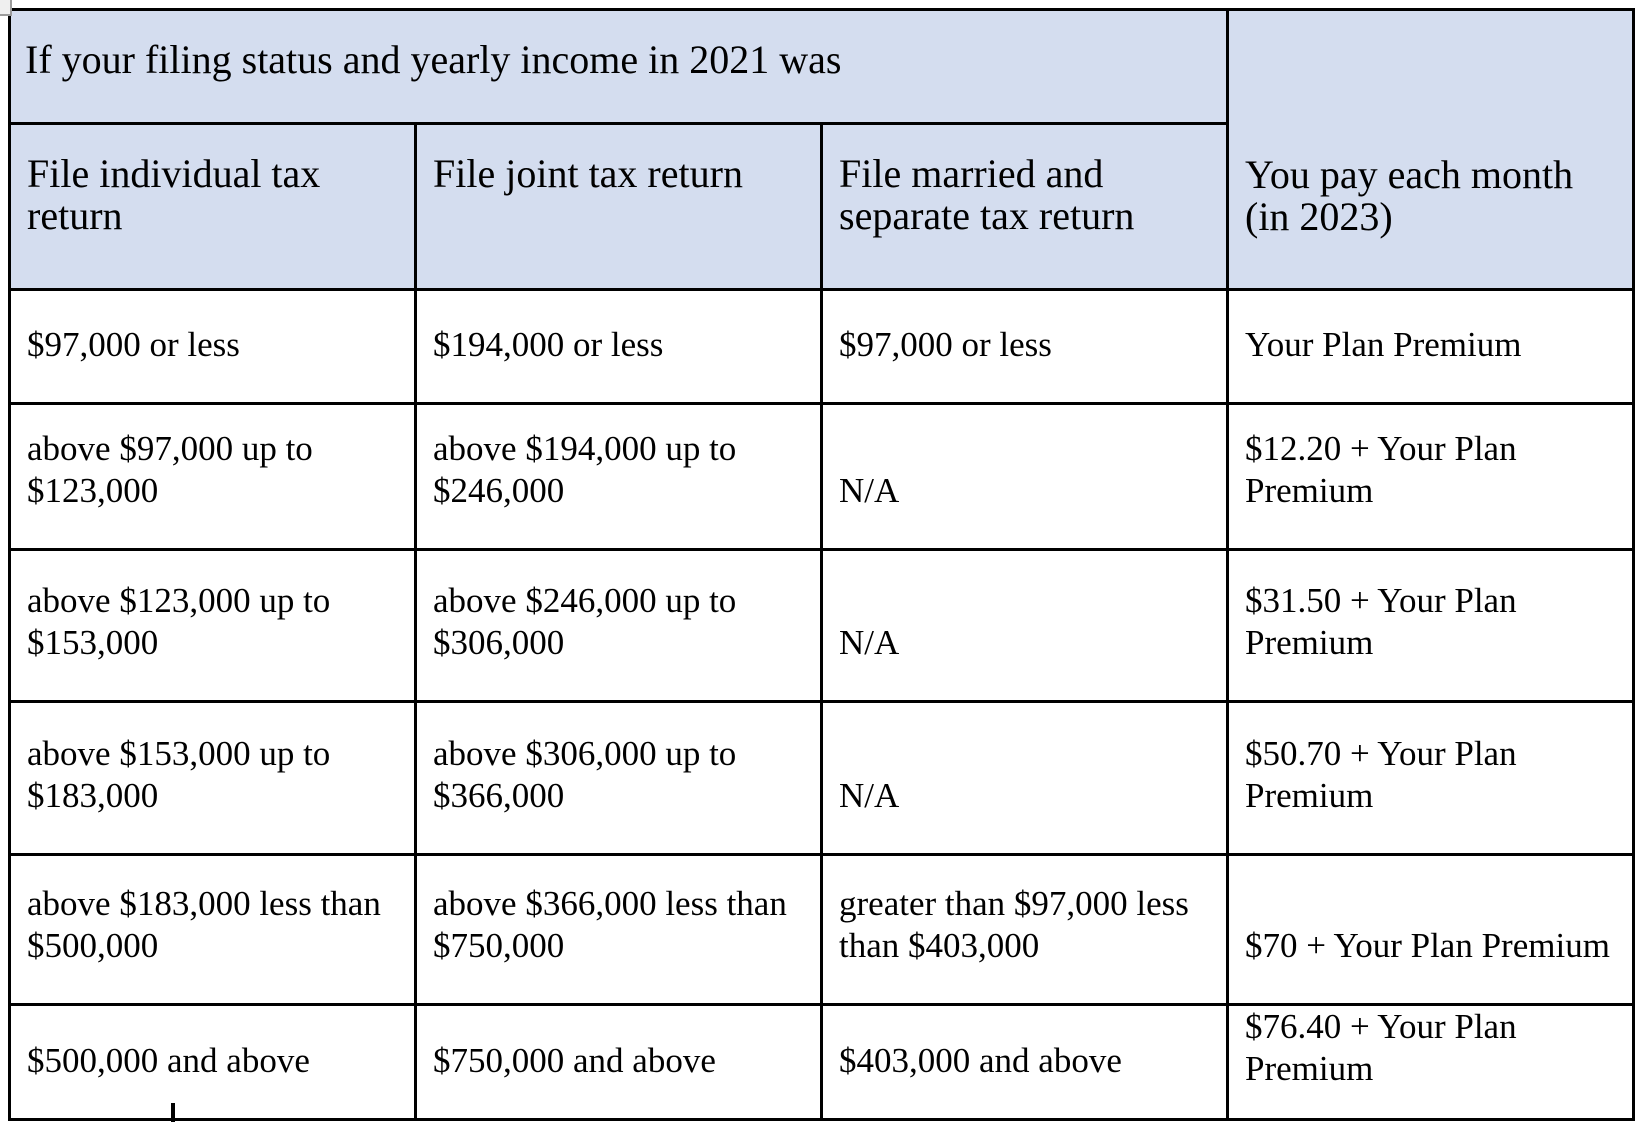 The image size is (1644, 1124). Describe the element at coordinates (618, 625) in the screenshot. I see `cell-joint: above $246,000 up to $306,000` at that location.